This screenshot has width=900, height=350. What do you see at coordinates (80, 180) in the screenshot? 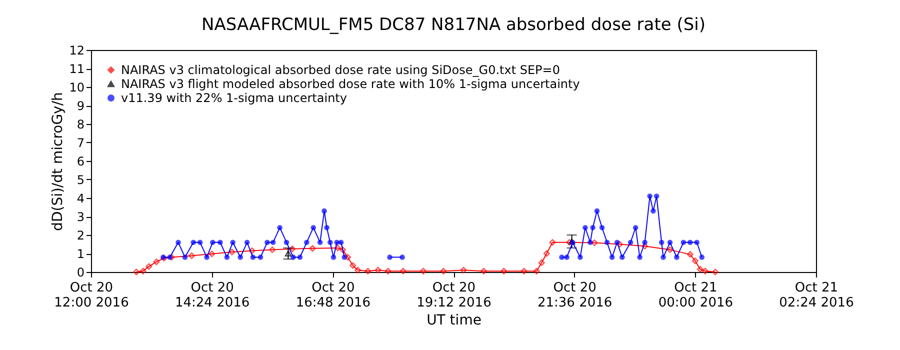
I see `y-tick-label: 5` at bounding box center [80, 180].